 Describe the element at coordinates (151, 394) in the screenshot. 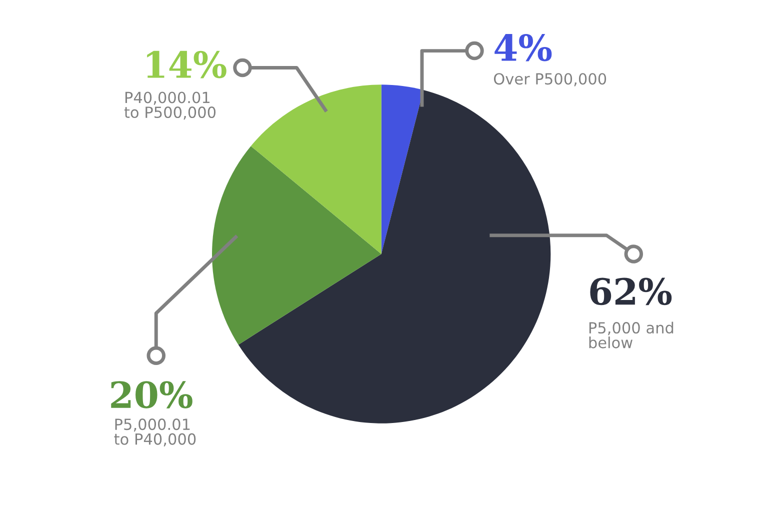

I see `data-label: 20%` at that location.